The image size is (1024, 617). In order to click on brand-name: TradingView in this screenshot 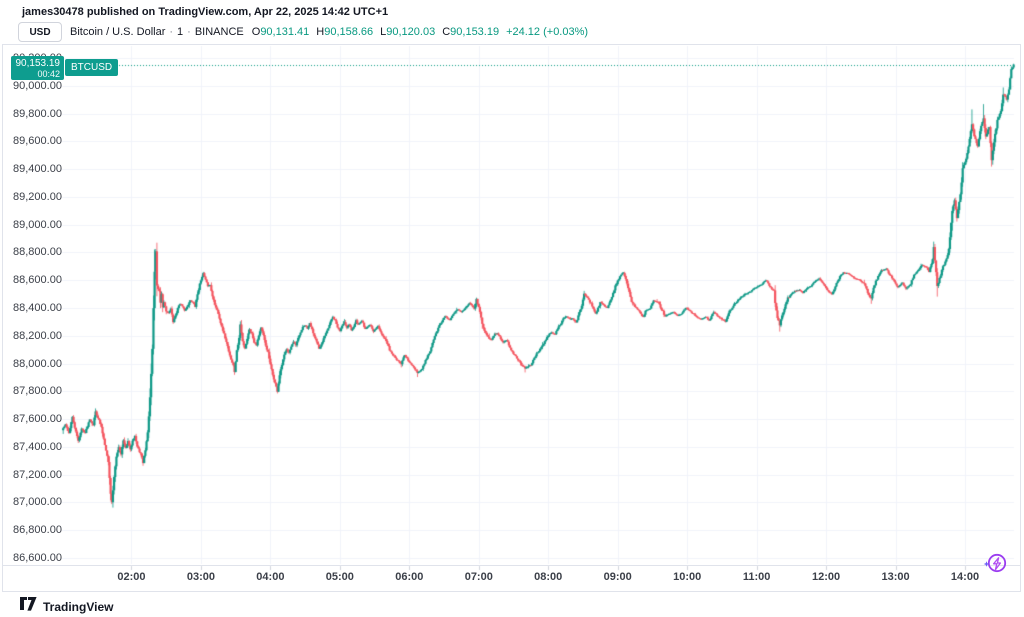, I will do `click(78, 606)`.